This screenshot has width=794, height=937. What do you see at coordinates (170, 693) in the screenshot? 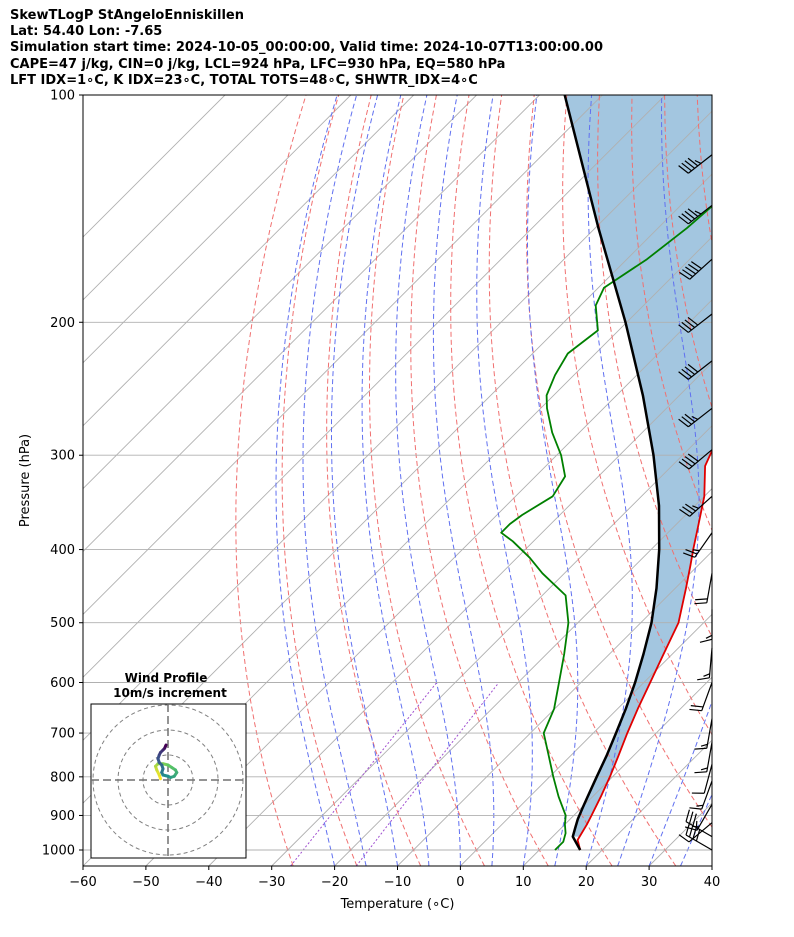
I see `hodograph-subtitle: 10m/s increment` at bounding box center [170, 693].